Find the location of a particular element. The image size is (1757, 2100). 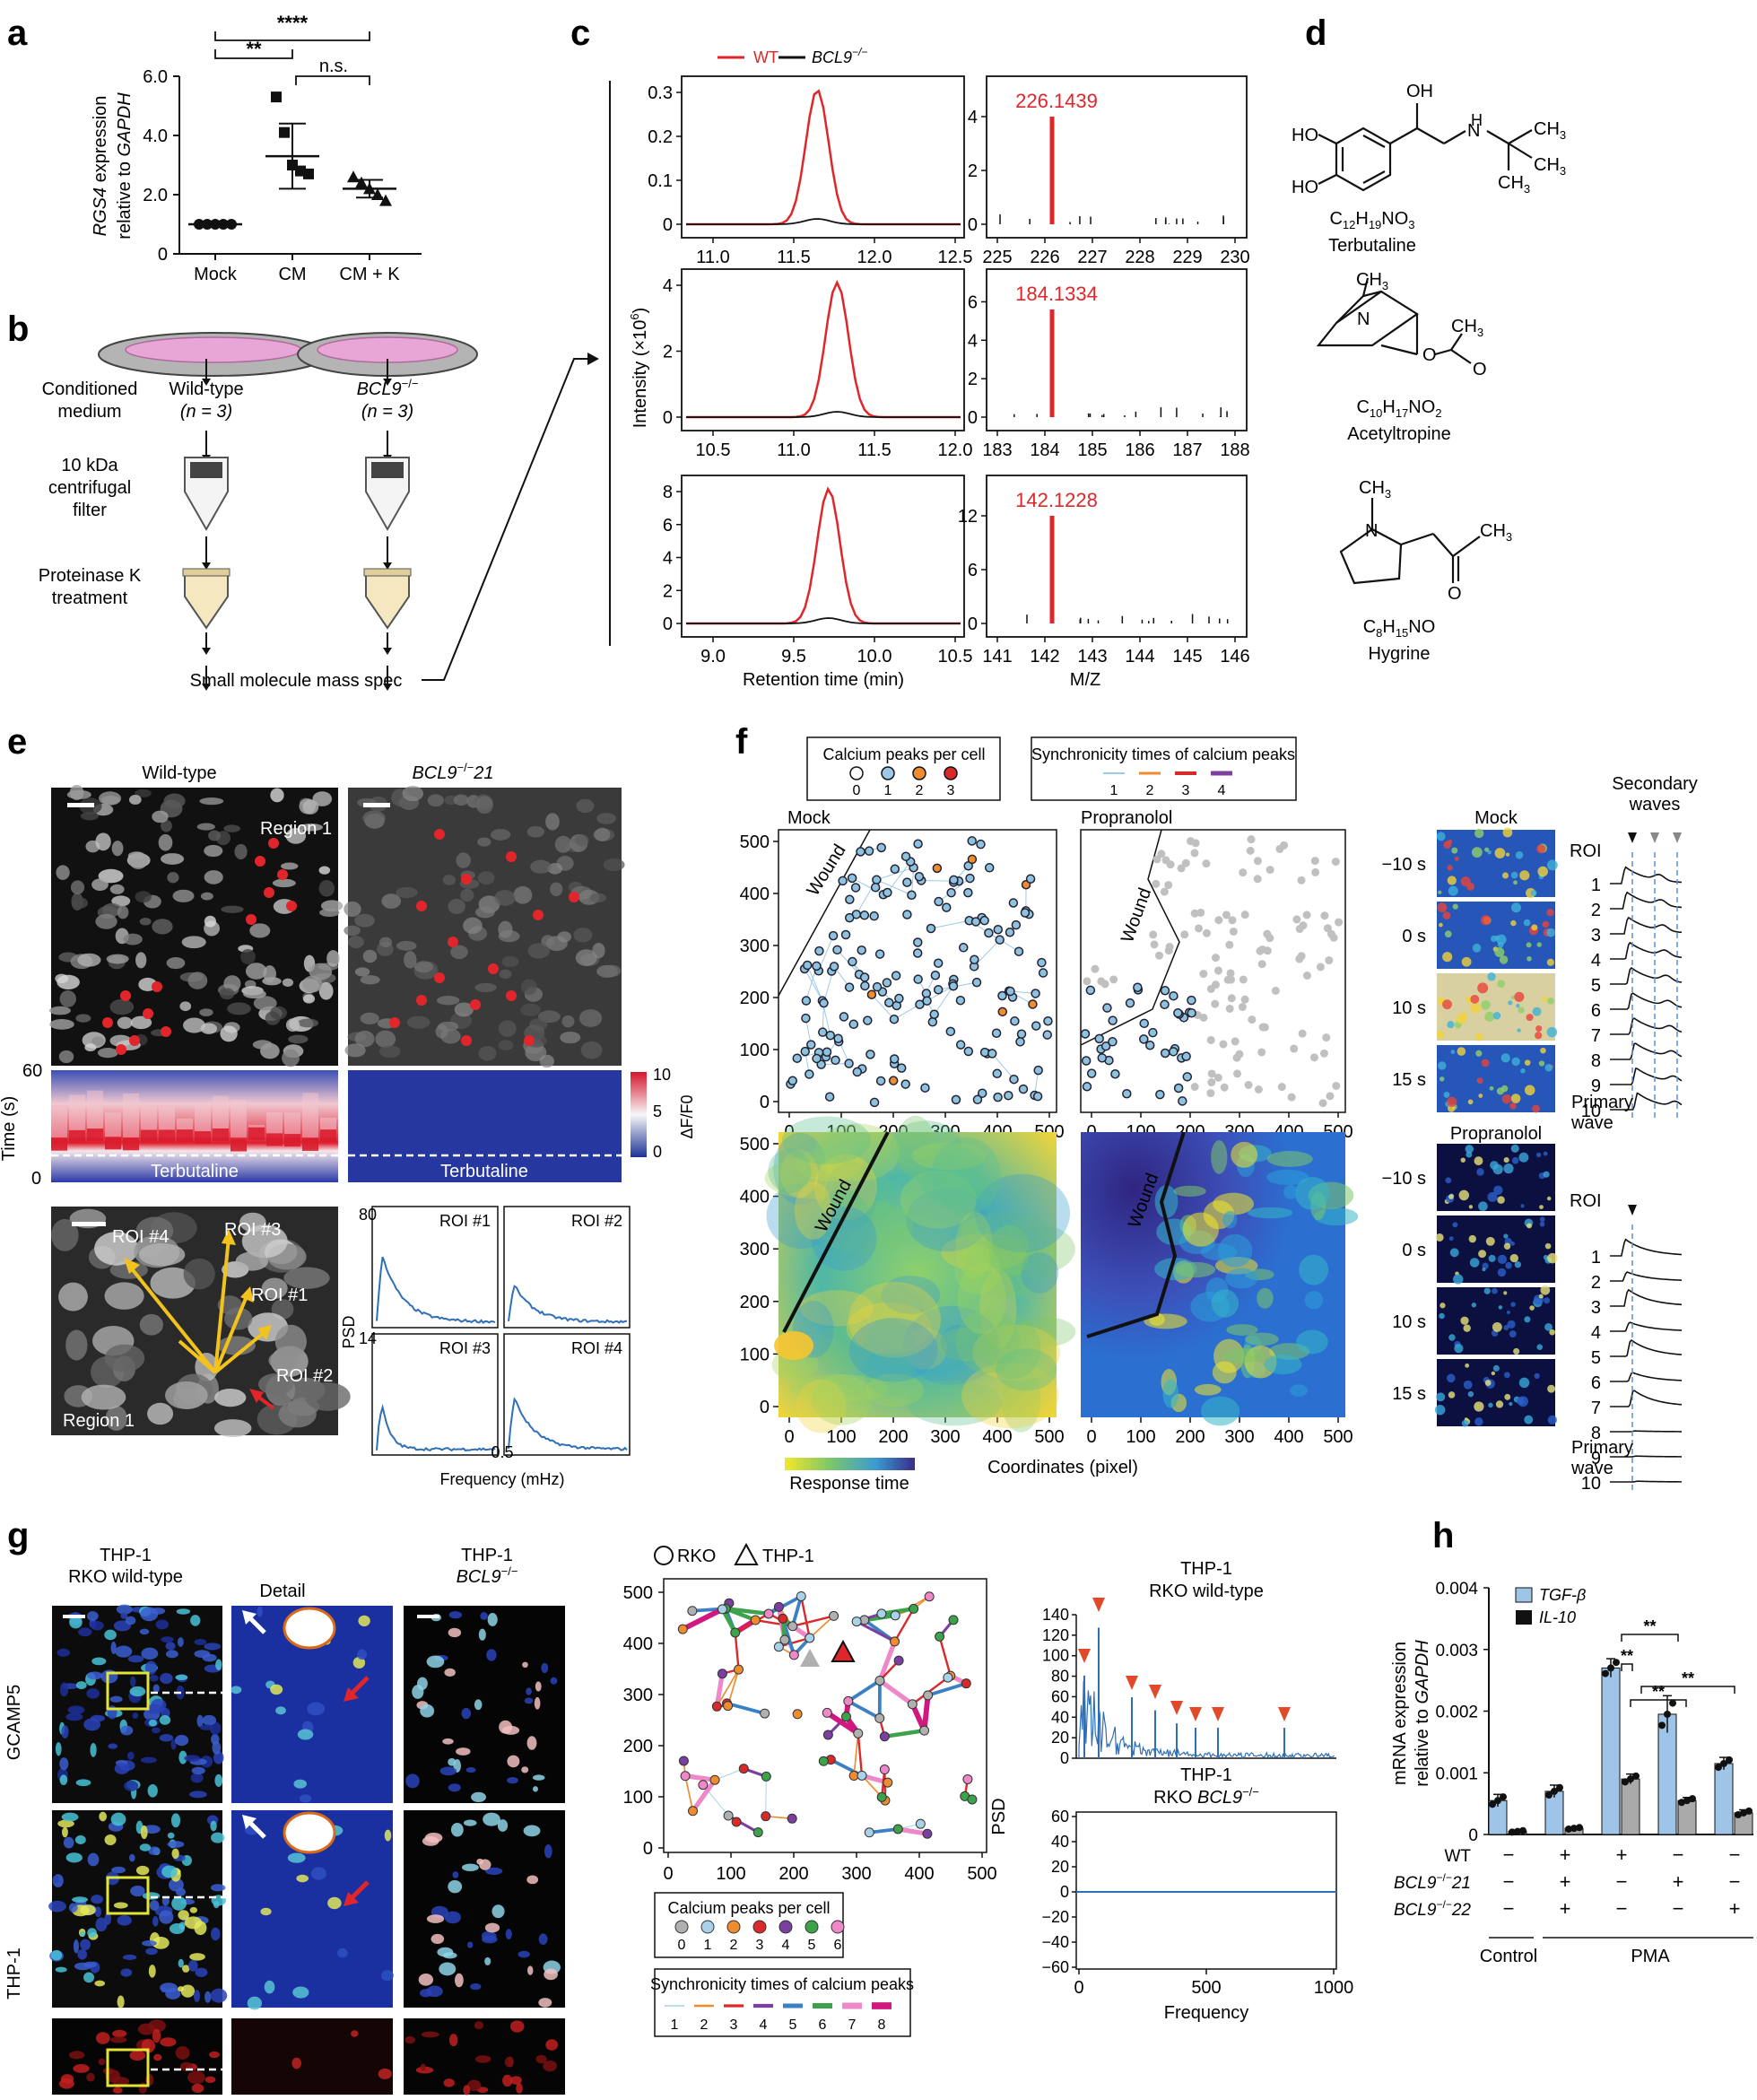

g-legend-num: 5 is located at coordinates (812, 1946).